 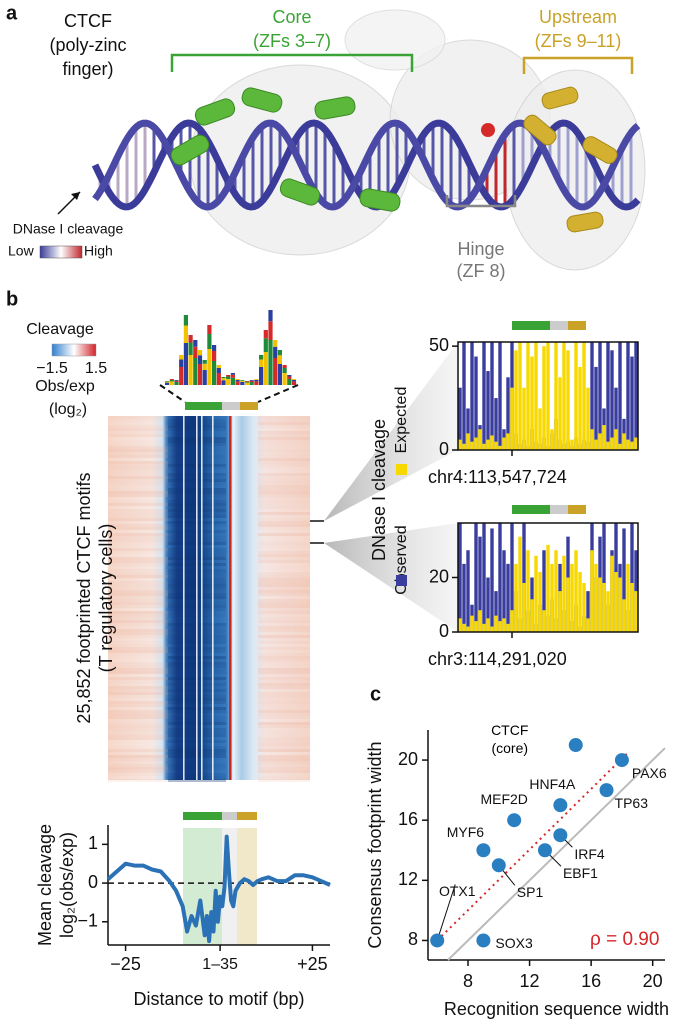 What do you see at coordinates (93, 882) in the screenshot?
I see `y-tick-label: 0` at bounding box center [93, 882].